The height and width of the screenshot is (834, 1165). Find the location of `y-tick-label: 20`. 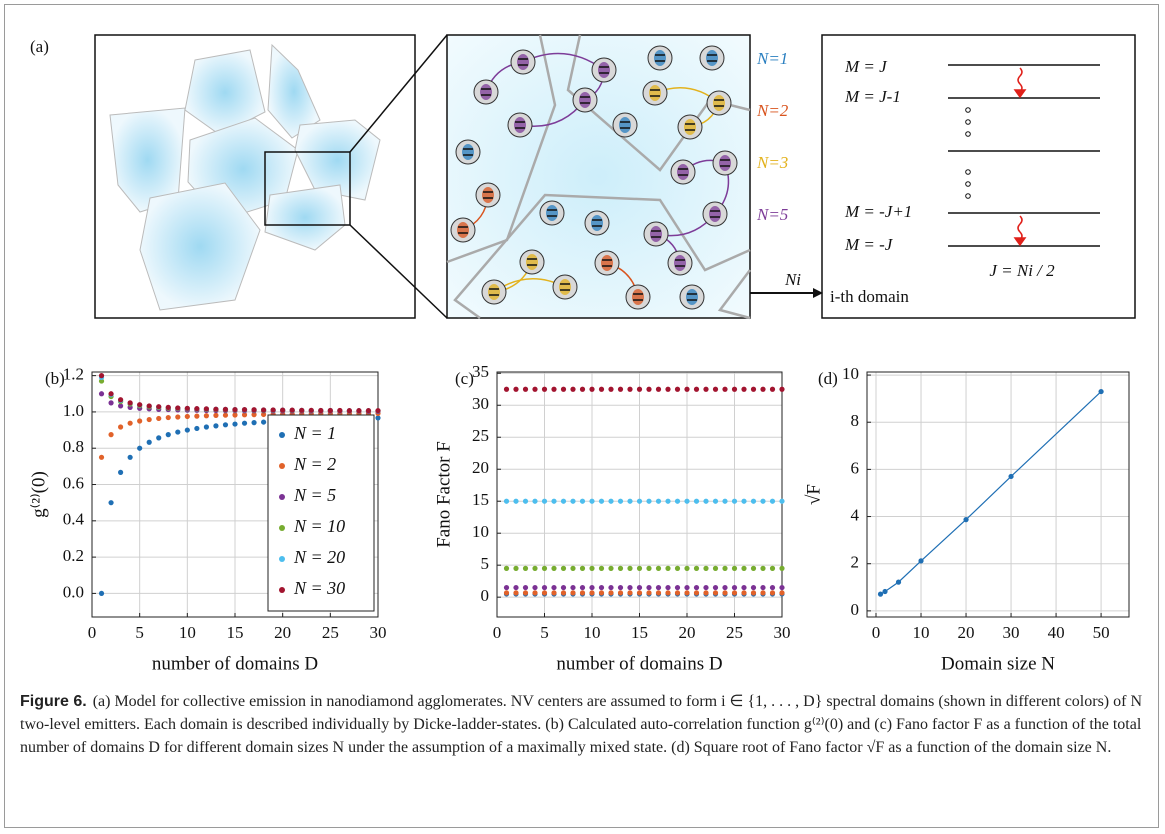

y-tick-label: 20 is located at coordinates (480, 467).